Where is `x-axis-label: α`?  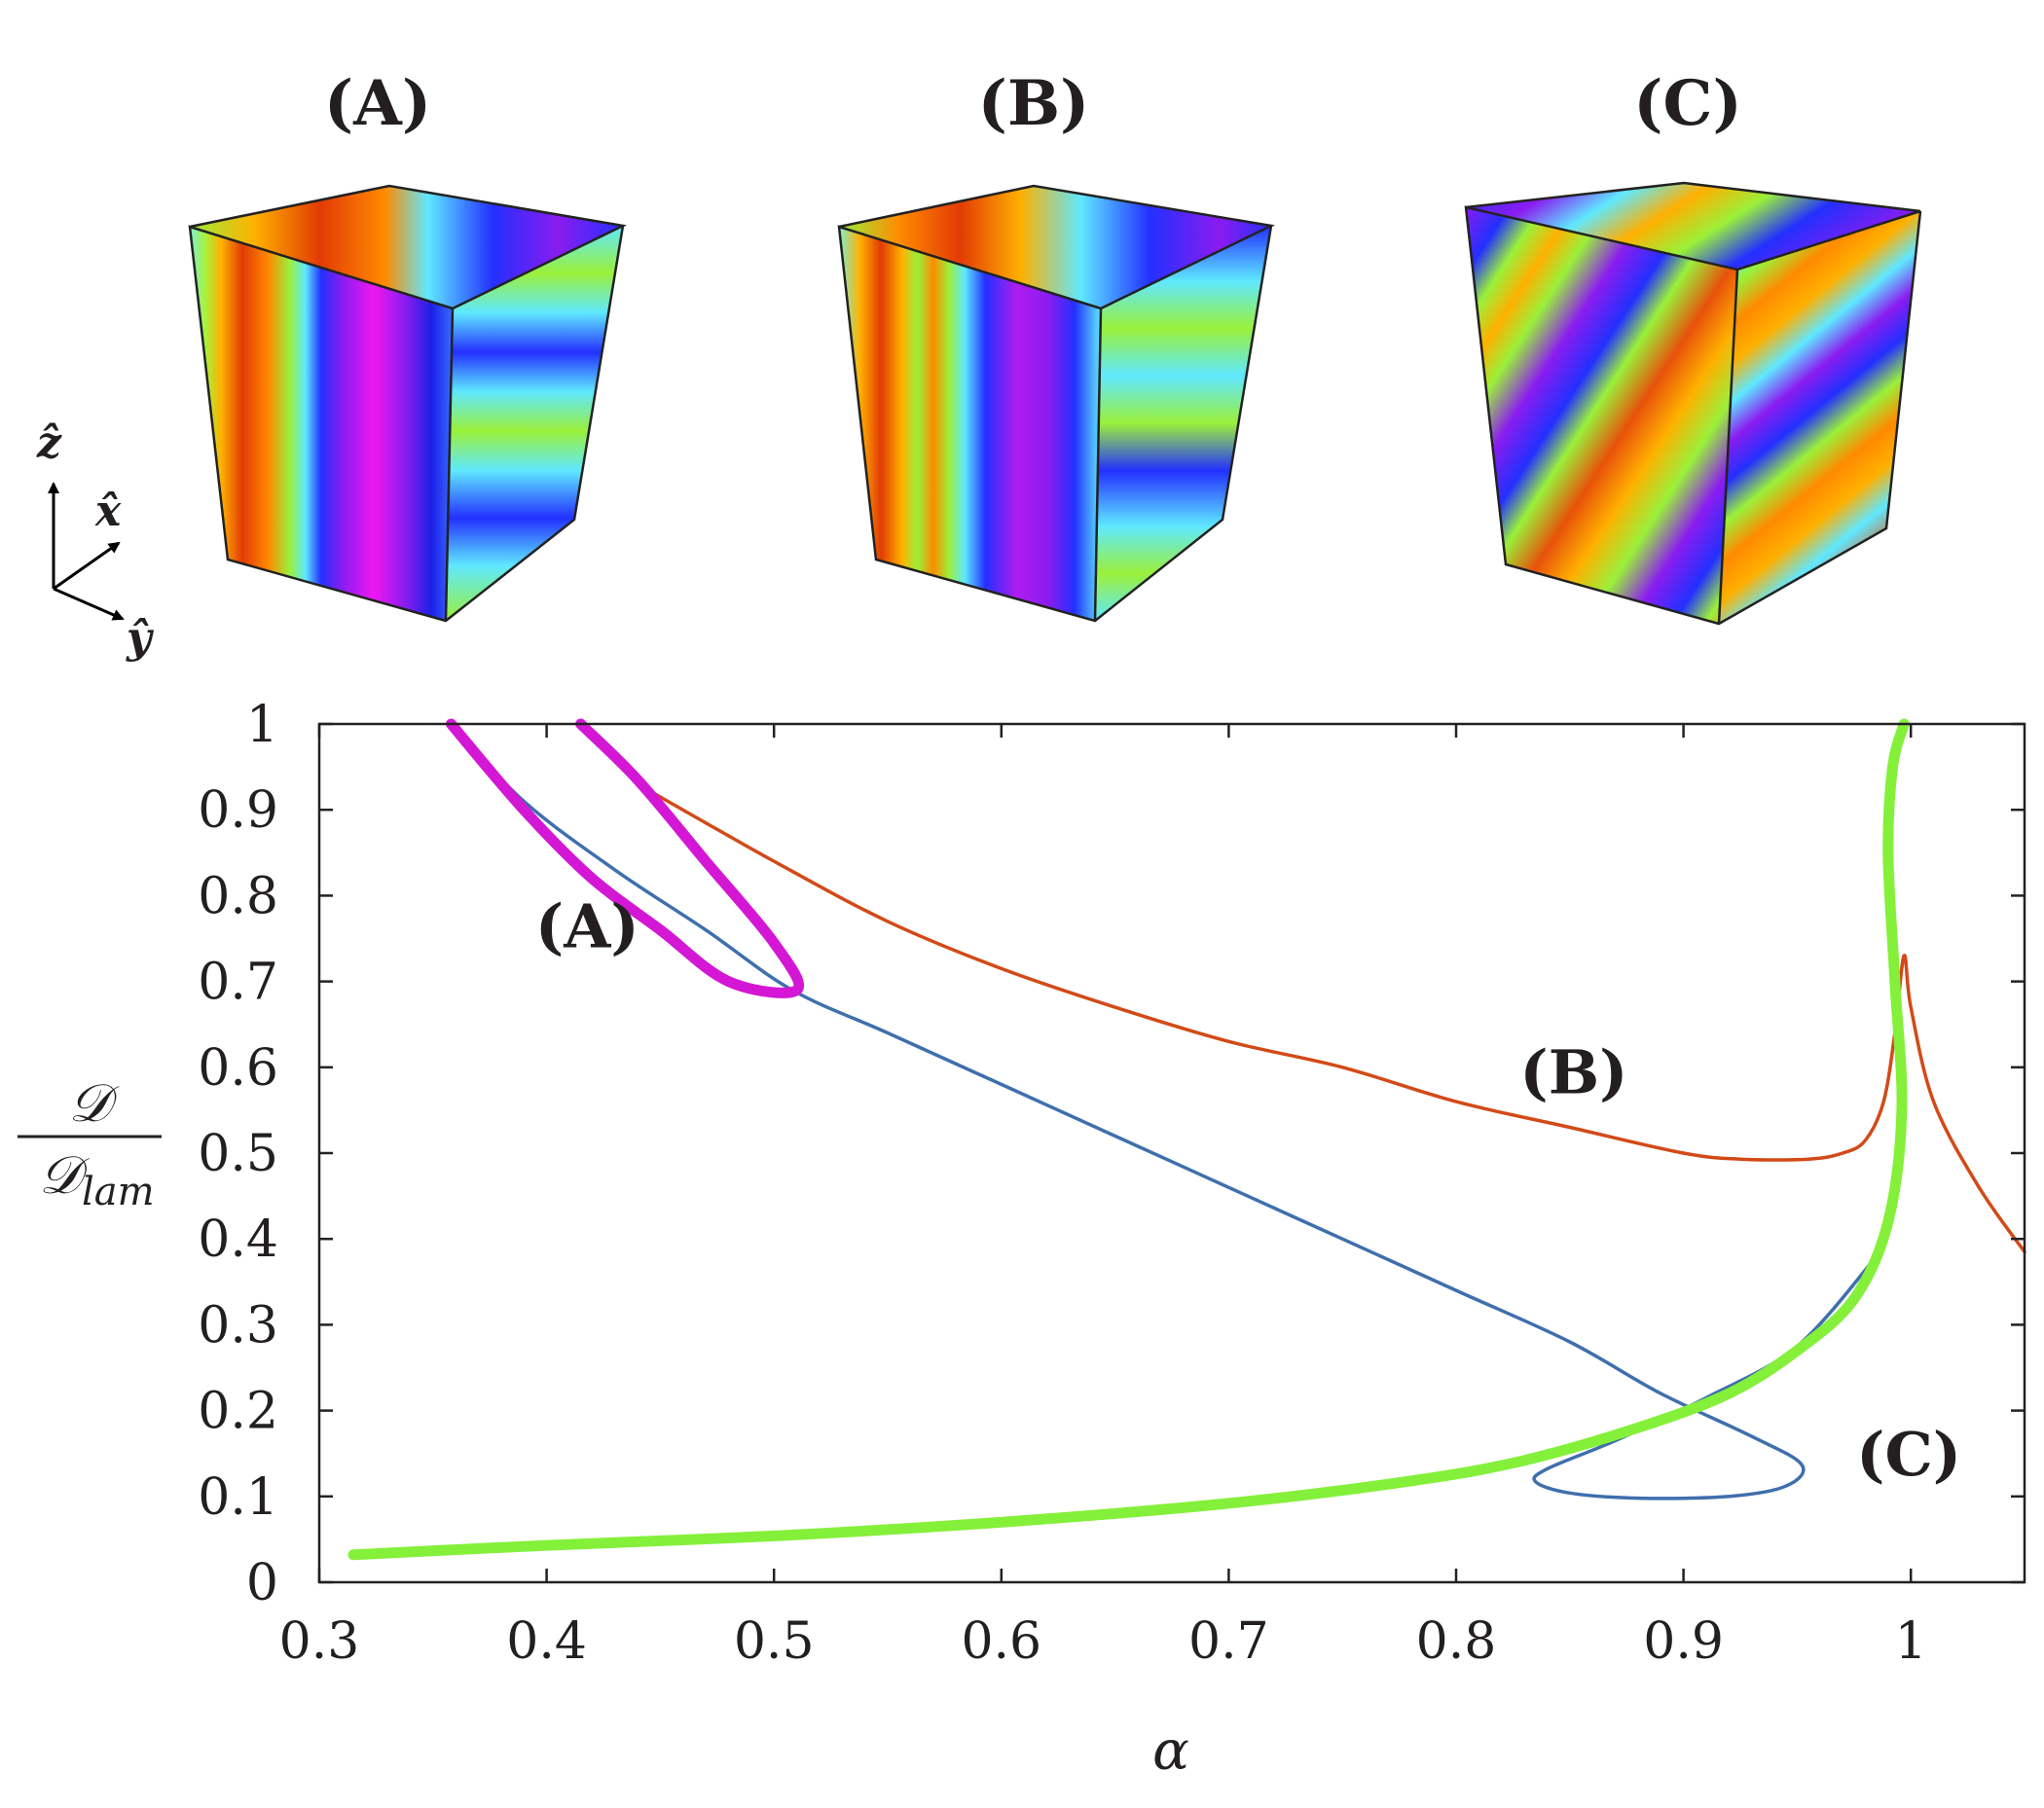
x-axis-label: α is located at coordinates (1171, 1751).